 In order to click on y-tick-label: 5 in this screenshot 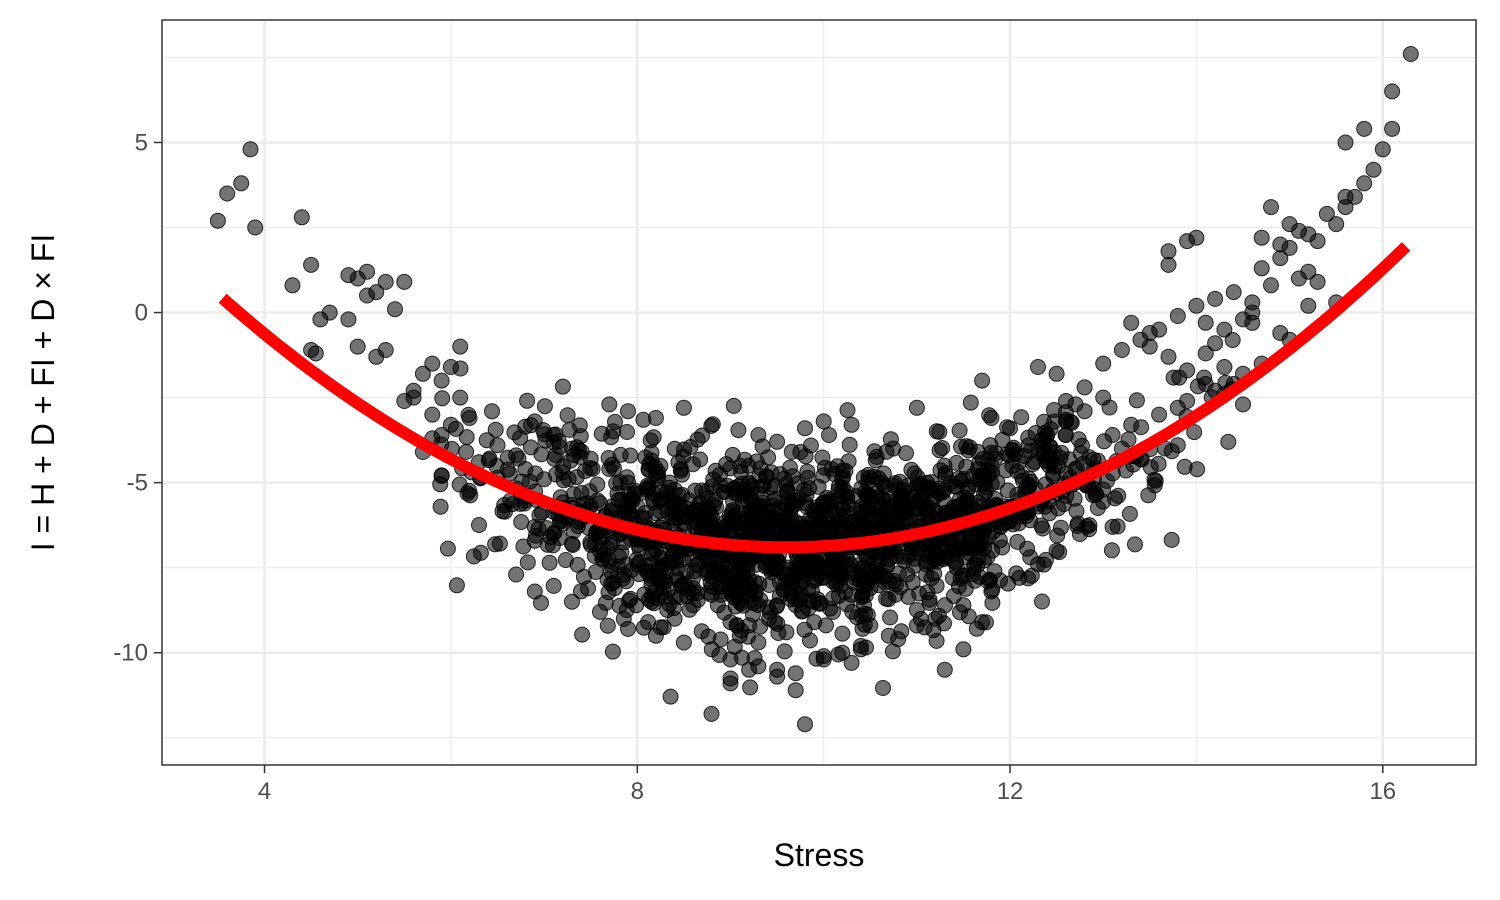, I will do `click(141, 142)`.